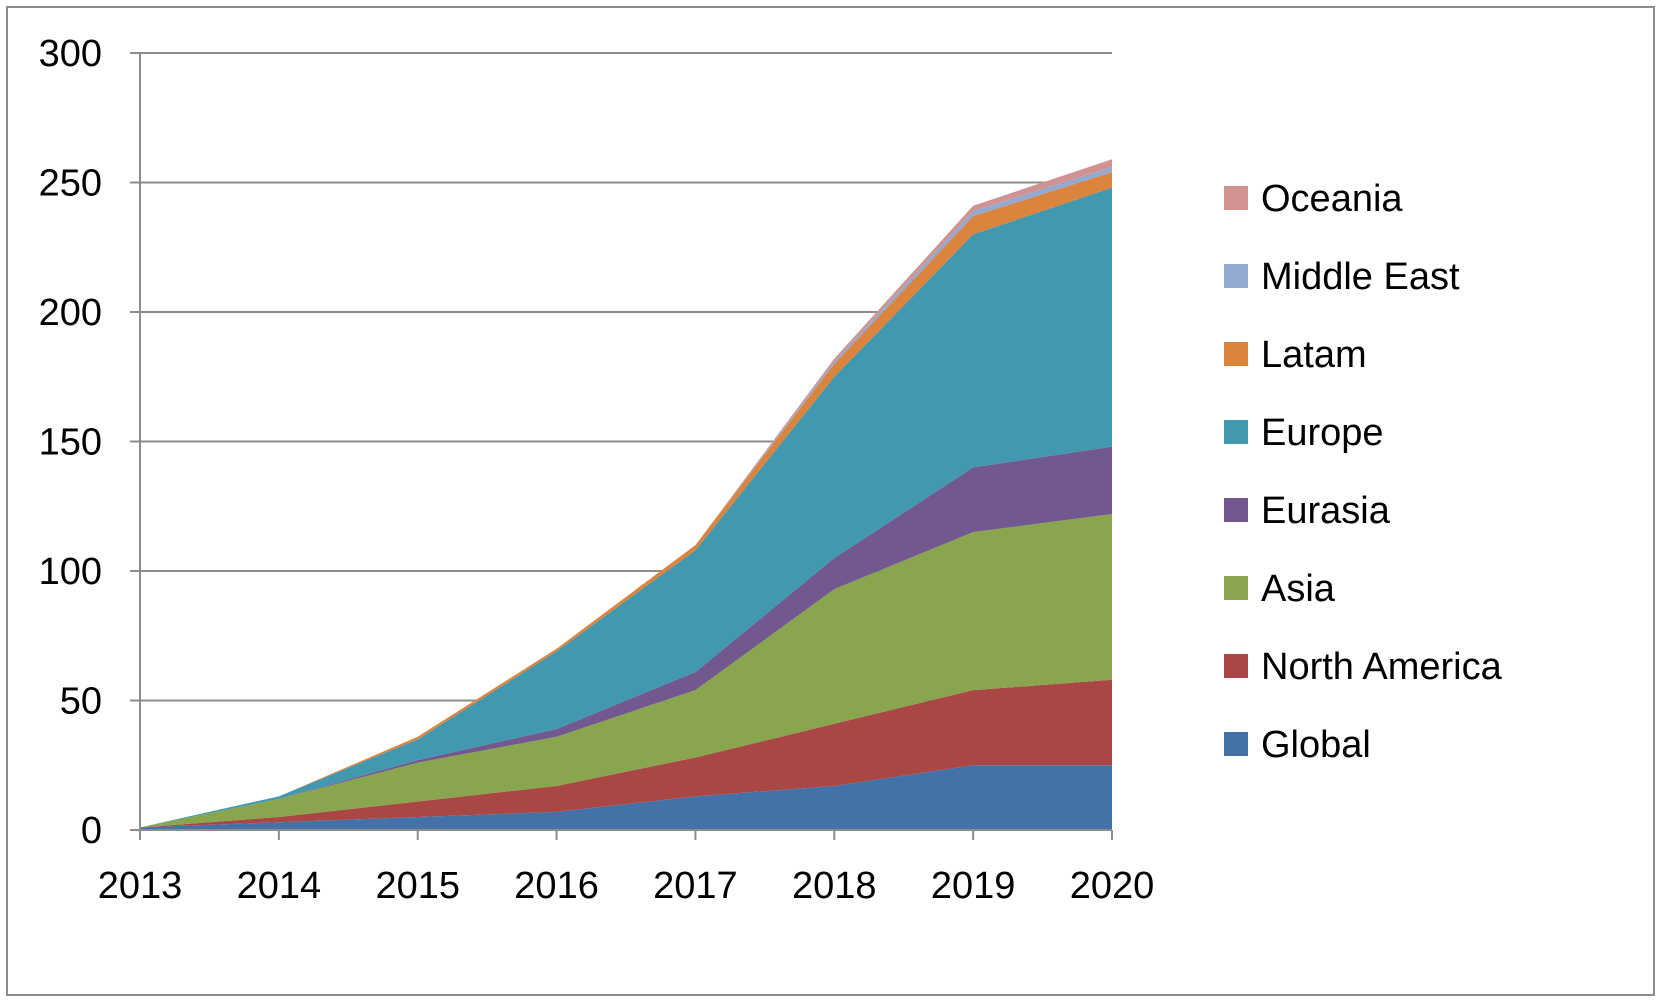 The width and height of the screenshot is (1663, 1003). What do you see at coordinates (1236, 354) in the screenshot?
I see `legend-swatch-latam` at bounding box center [1236, 354].